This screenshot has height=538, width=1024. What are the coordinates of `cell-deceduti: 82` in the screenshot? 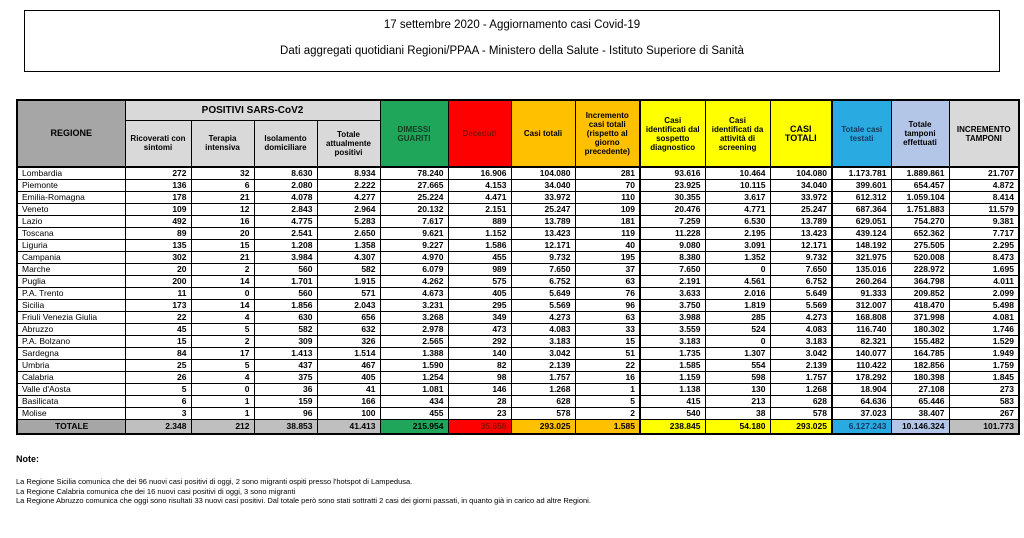 It's located at (479, 365).